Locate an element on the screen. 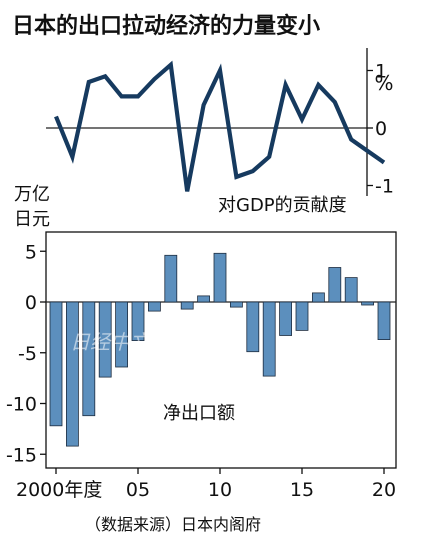 This screenshot has width=430, height=546. line-series-label: 对GDP的贡献度 is located at coordinates (282, 205).